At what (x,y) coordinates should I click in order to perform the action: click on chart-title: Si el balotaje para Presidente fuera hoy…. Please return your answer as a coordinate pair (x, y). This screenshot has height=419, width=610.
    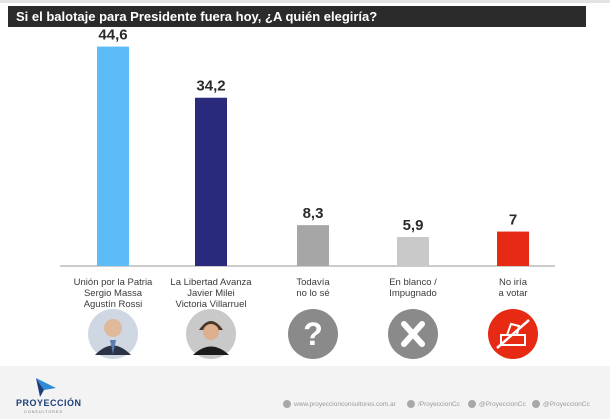
    Looking at the image, I should click on (297, 16).